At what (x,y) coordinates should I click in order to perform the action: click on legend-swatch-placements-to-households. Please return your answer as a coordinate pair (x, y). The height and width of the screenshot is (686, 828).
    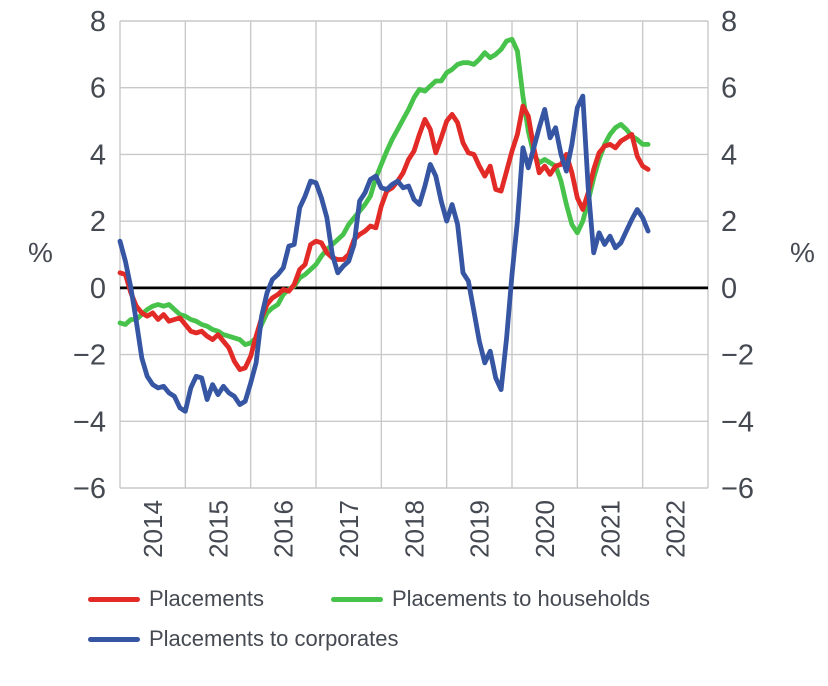
    Looking at the image, I should click on (356, 599).